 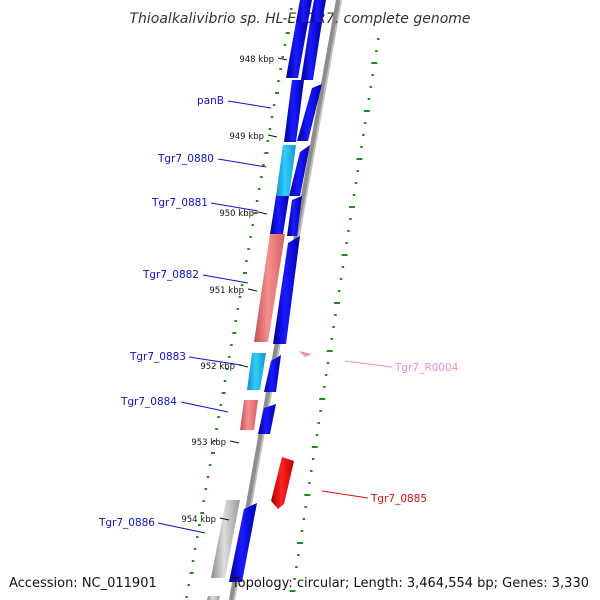 What do you see at coordinates (208, 443) in the screenshot?
I see `position-tick-label: 953 kbp` at bounding box center [208, 443].